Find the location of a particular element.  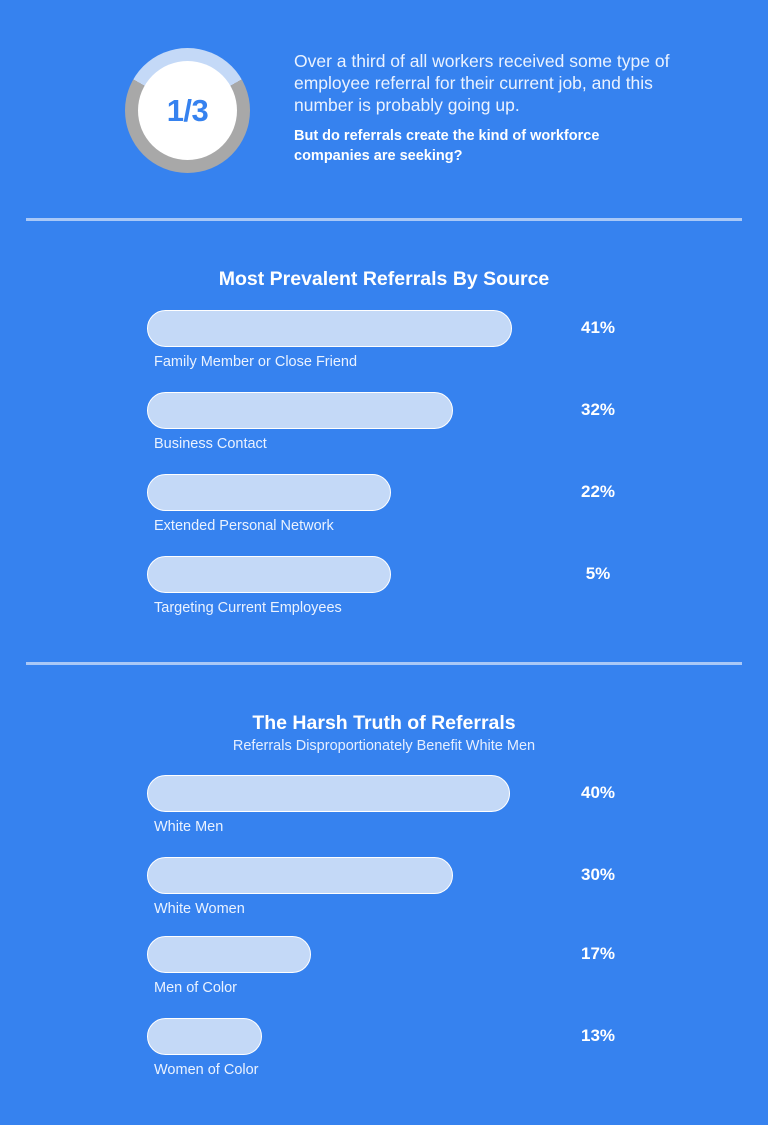

bar-value: 13% is located at coordinates (598, 1035).